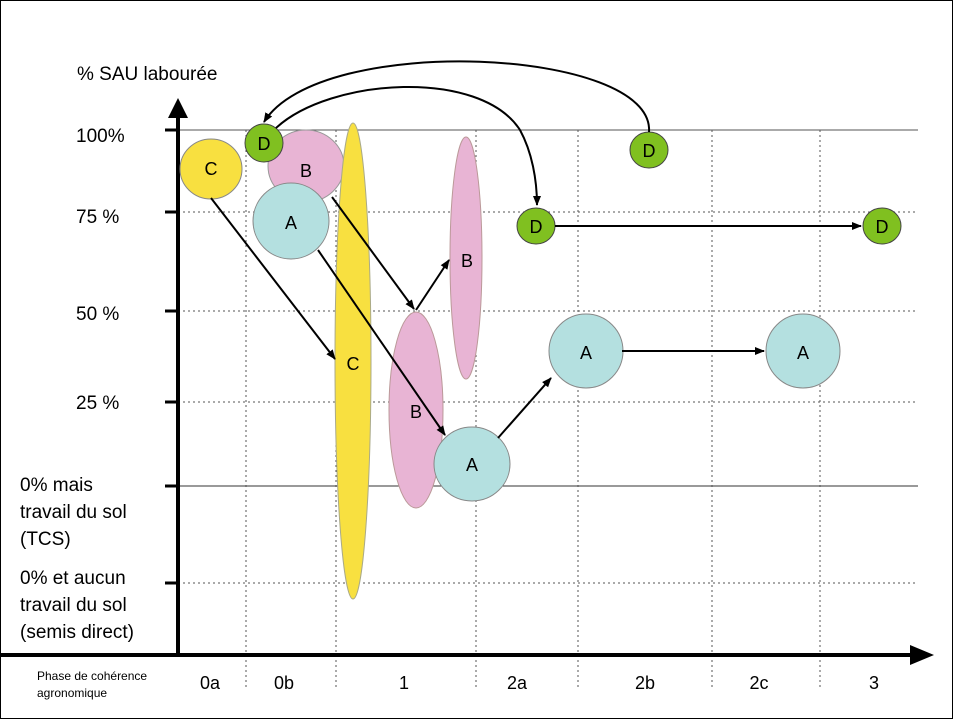  I want to click on node-d-phase-3-shape, so click(882, 226).